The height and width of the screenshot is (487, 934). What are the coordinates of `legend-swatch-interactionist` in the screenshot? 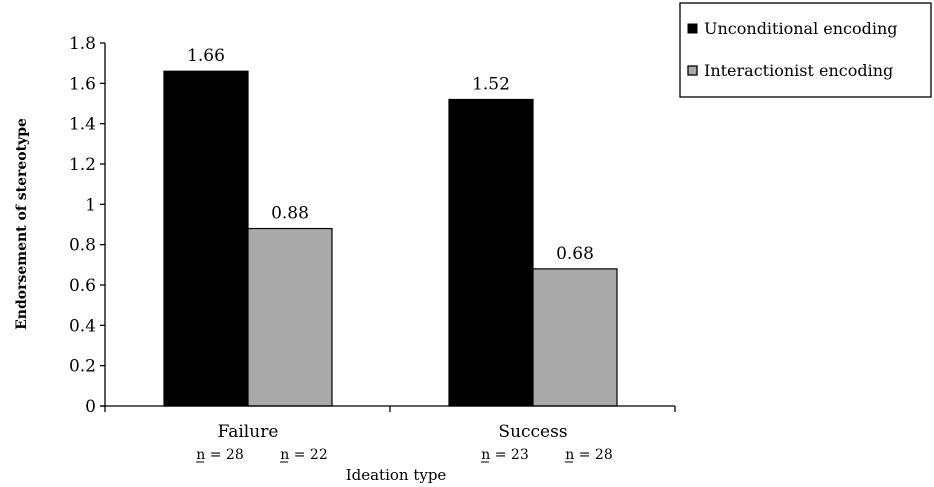 It's located at (692, 70).